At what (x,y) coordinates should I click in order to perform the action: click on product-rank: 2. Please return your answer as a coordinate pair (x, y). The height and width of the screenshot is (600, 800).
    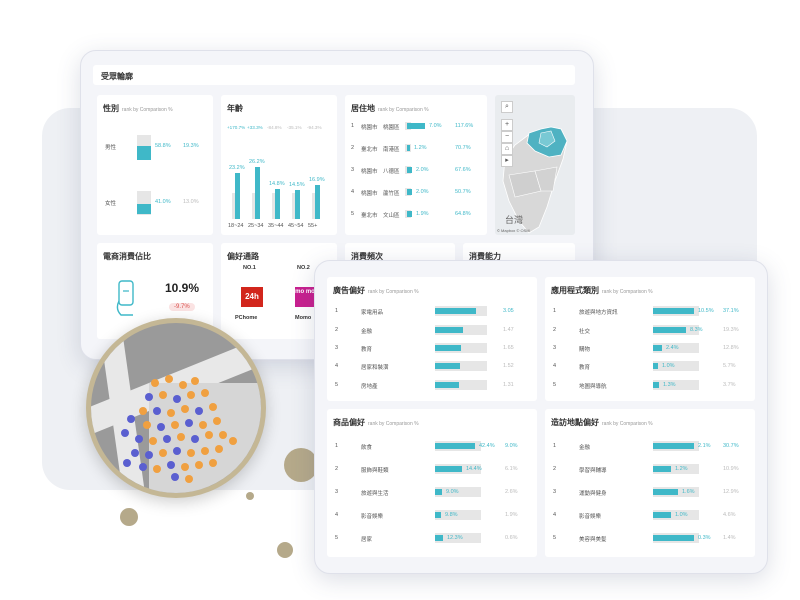
    Looking at the image, I should click on (337, 469).